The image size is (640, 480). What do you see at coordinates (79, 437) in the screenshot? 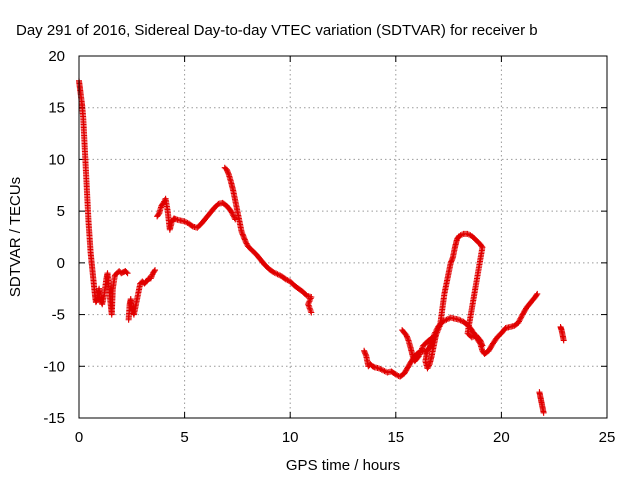
I see `x-tick-label: 0` at bounding box center [79, 437].